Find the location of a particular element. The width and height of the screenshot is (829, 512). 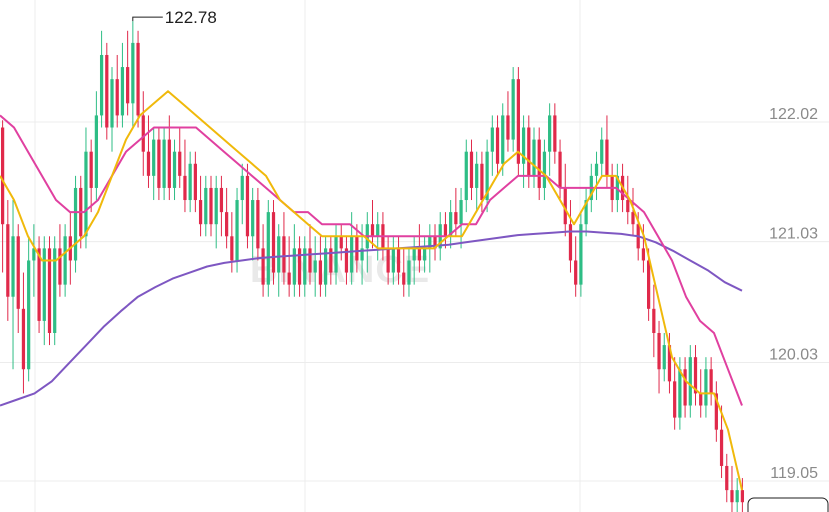

y-tick-label: 121.03 is located at coordinates (793, 234).